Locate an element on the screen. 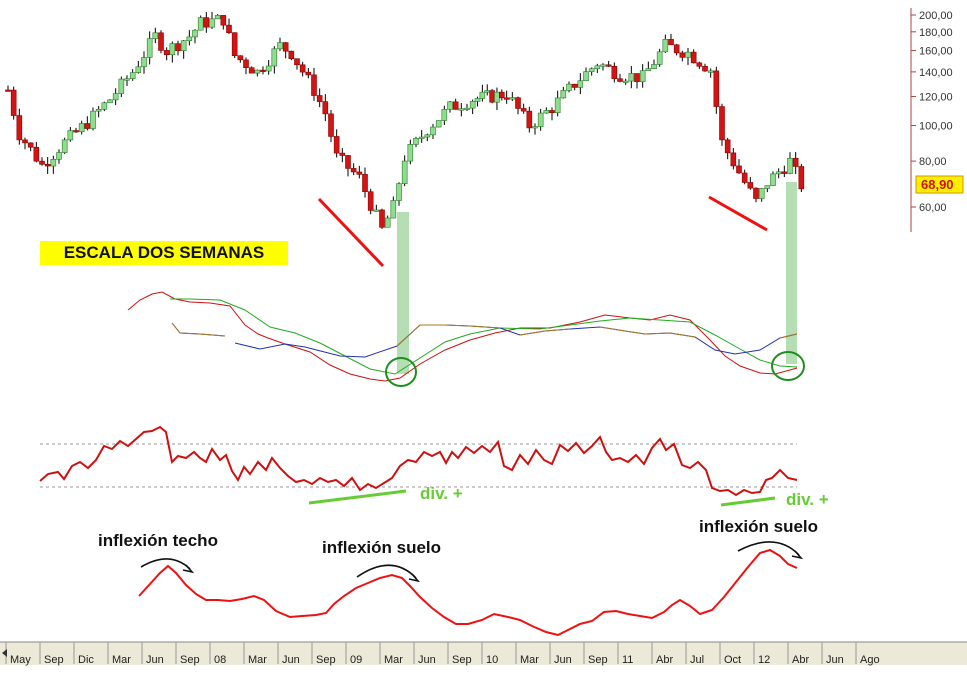 The image size is (967, 681). time-tick-label: 12 is located at coordinates (764, 660).